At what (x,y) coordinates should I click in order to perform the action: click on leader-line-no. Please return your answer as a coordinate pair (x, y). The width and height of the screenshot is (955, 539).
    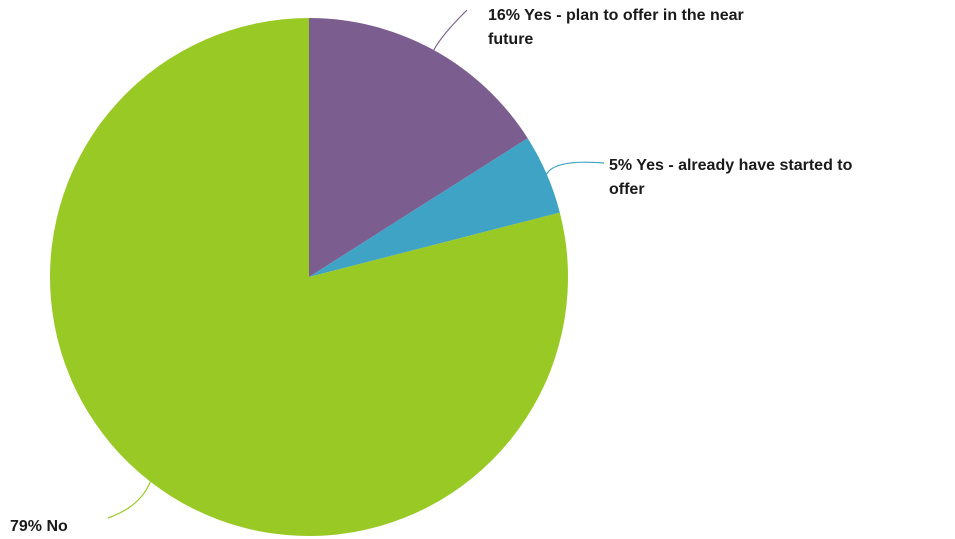
    Looking at the image, I should click on (129, 500).